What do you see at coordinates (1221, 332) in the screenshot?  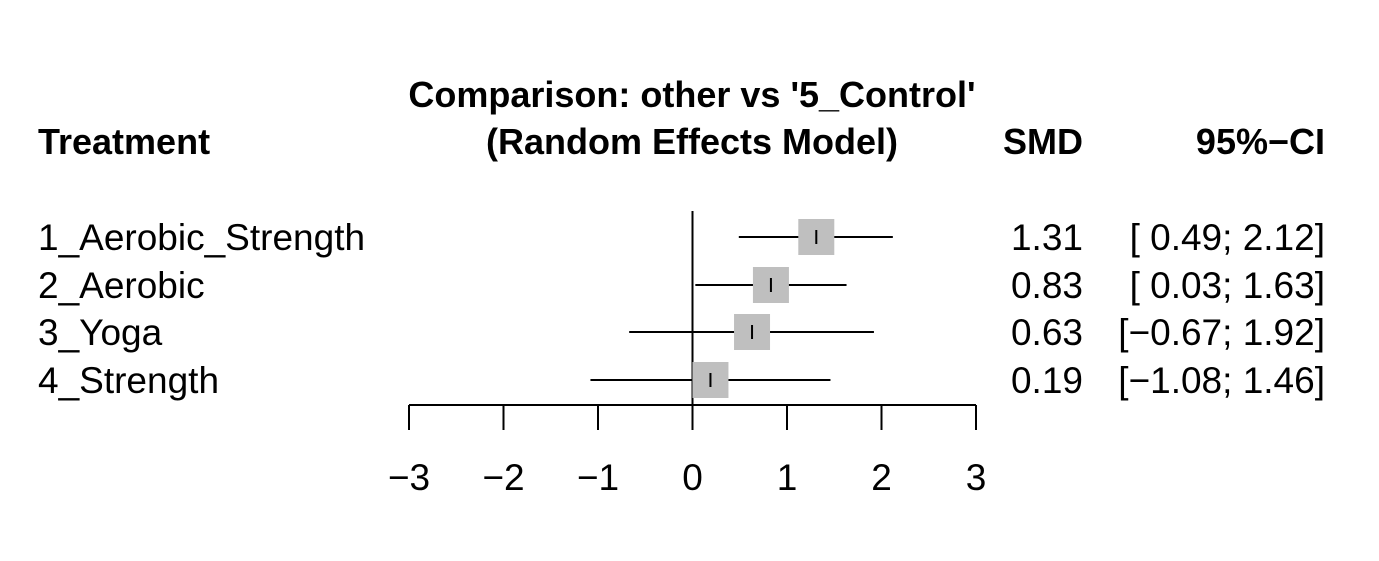 I see `ci-value: [−0.67; 1.92]` at bounding box center [1221, 332].